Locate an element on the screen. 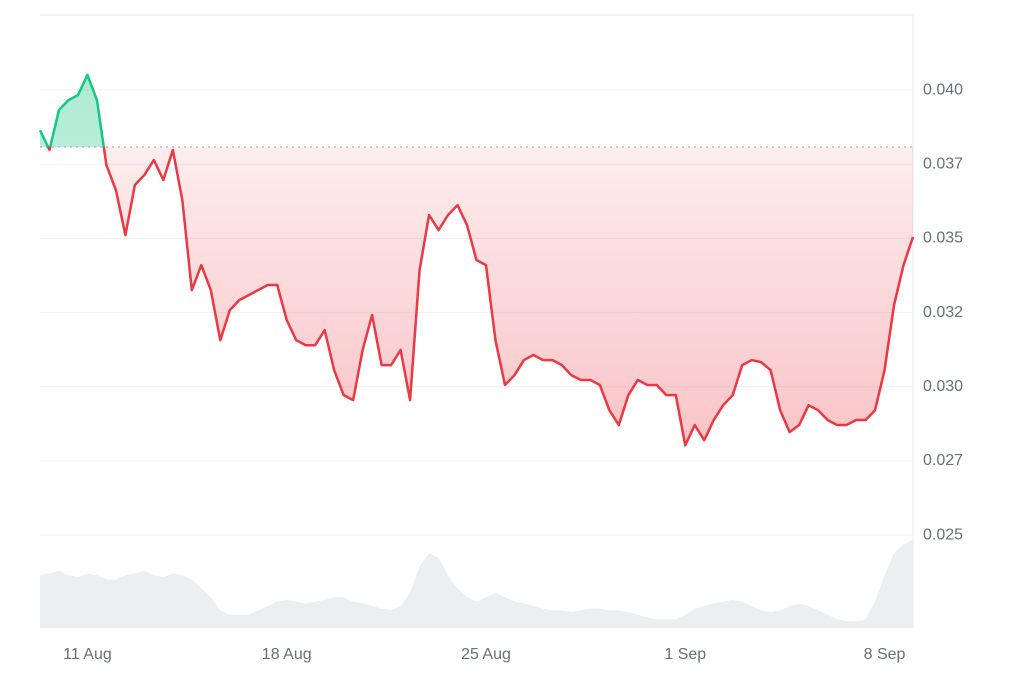 Image resolution: width=1024 pixels, height=688 pixels. y-tick-label: 0.032 is located at coordinates (943, 312).